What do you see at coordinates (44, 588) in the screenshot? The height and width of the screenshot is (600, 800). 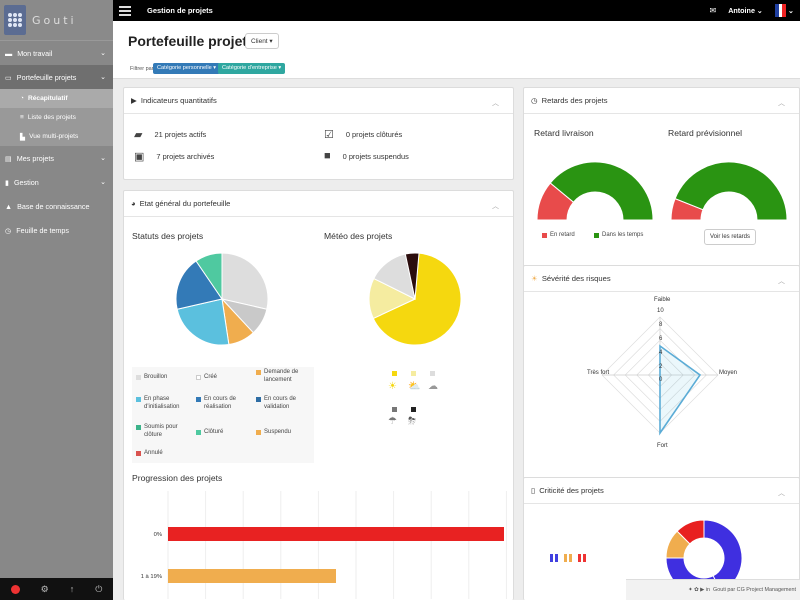 I see `gear-icon: ⚙` at bounding box center [44, 588].